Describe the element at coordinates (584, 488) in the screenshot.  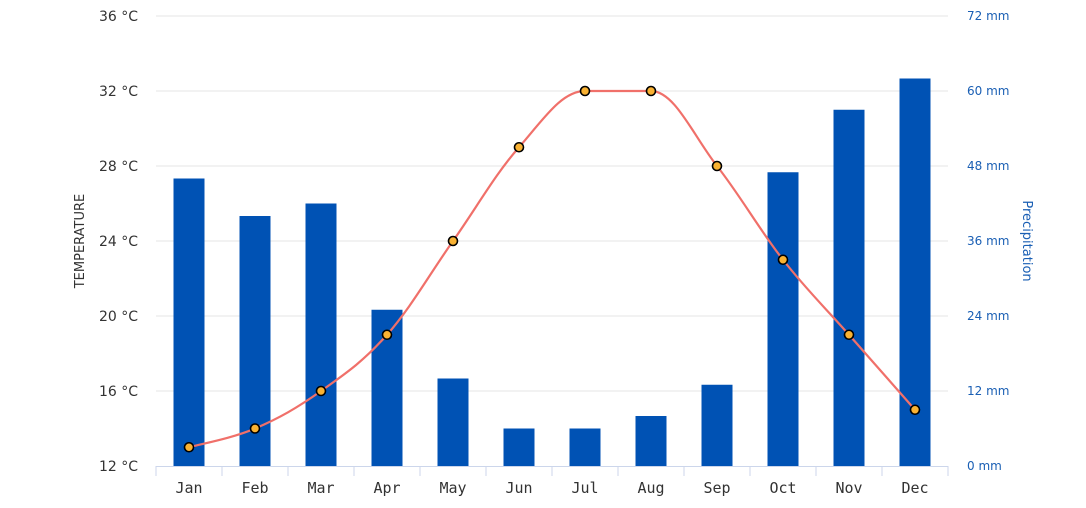
I see `x-tick-label: Jul` at that location.